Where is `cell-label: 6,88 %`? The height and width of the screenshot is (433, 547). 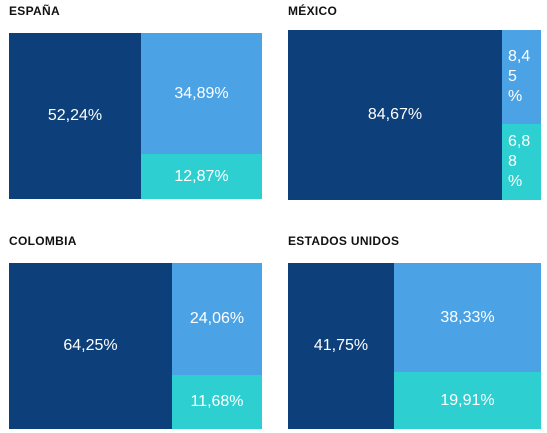
cell-label: 6,88 % is located at coordinates (519, 161).